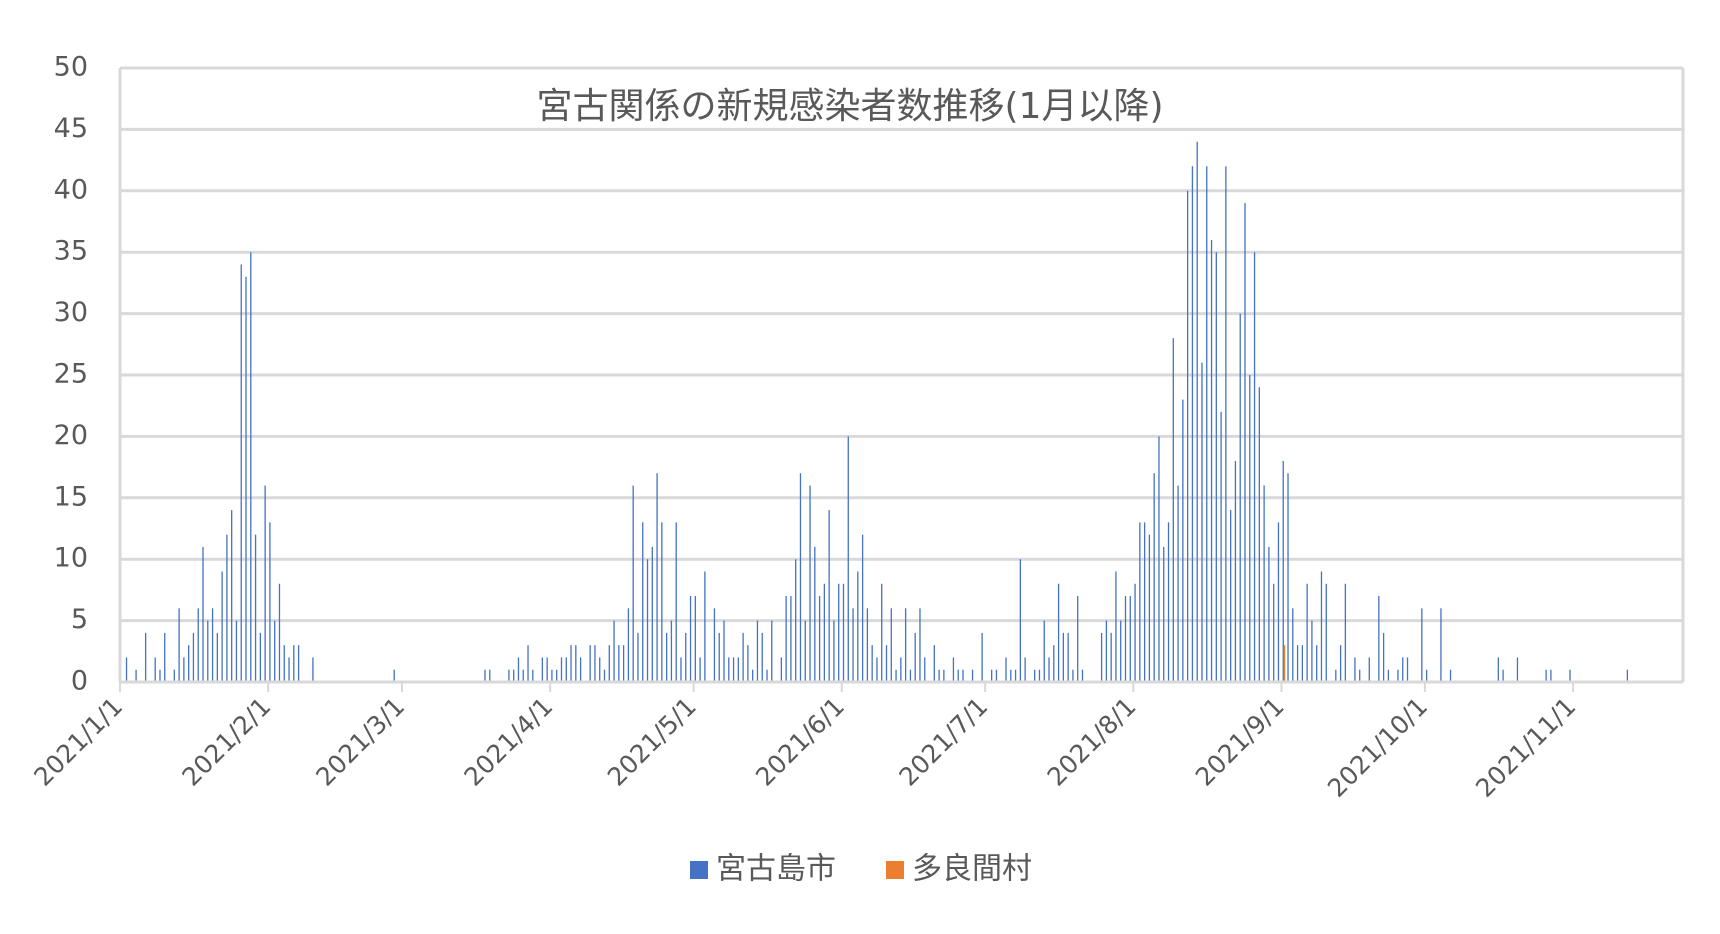  Describe the element at coordinates (79, 681) in the screenshot. I see `y-tick-label: 0` at that location.